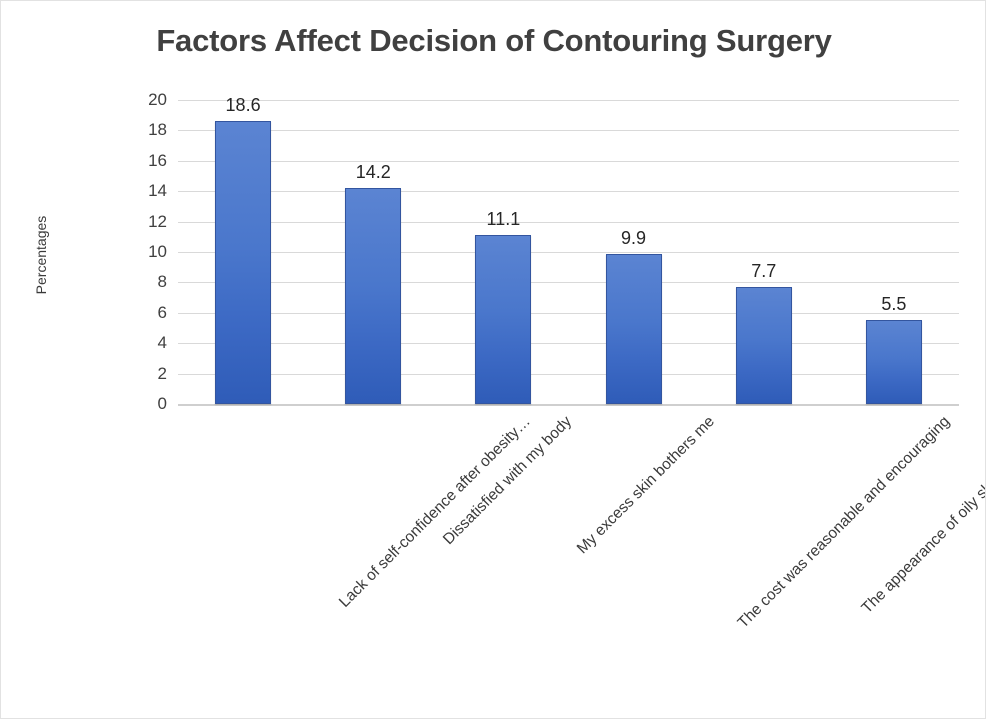 This screenshot has width=986, height=719. Describe the element at coordinates (157, 251) in the screenshot. I see `y-tick-label: 10` at that location.